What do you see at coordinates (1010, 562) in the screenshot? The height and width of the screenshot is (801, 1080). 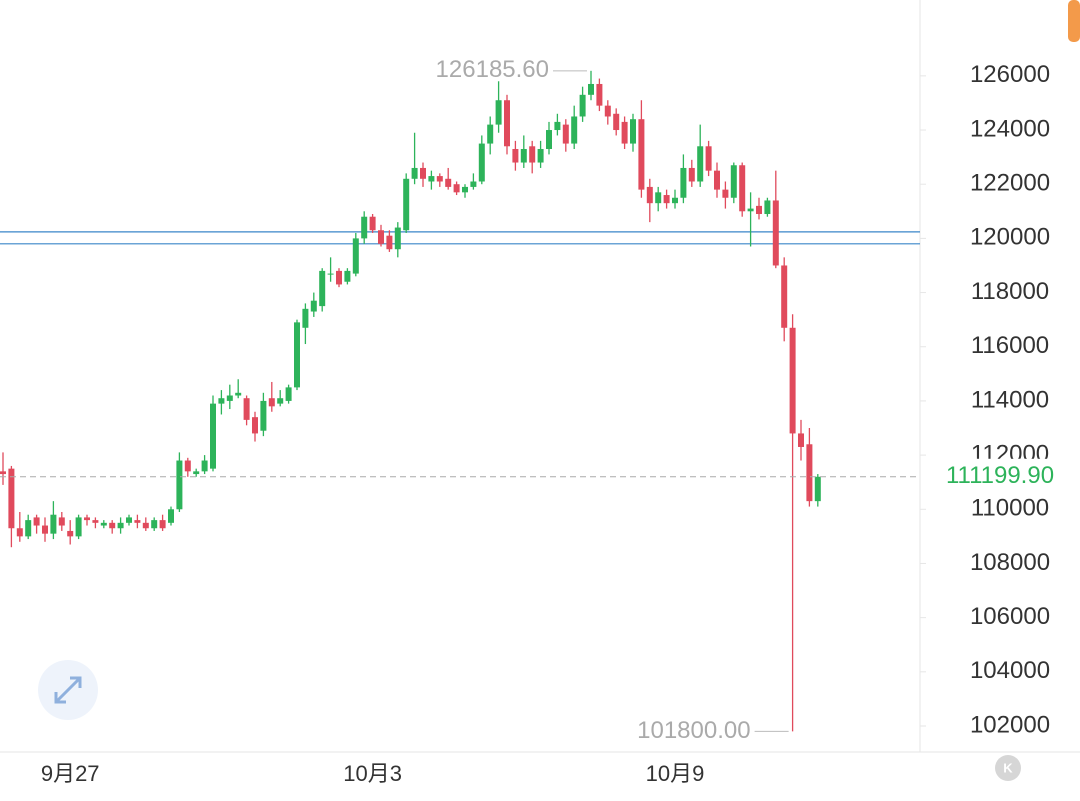 I see `y-tick-label: 108000` at bounding box center [1010, 562].